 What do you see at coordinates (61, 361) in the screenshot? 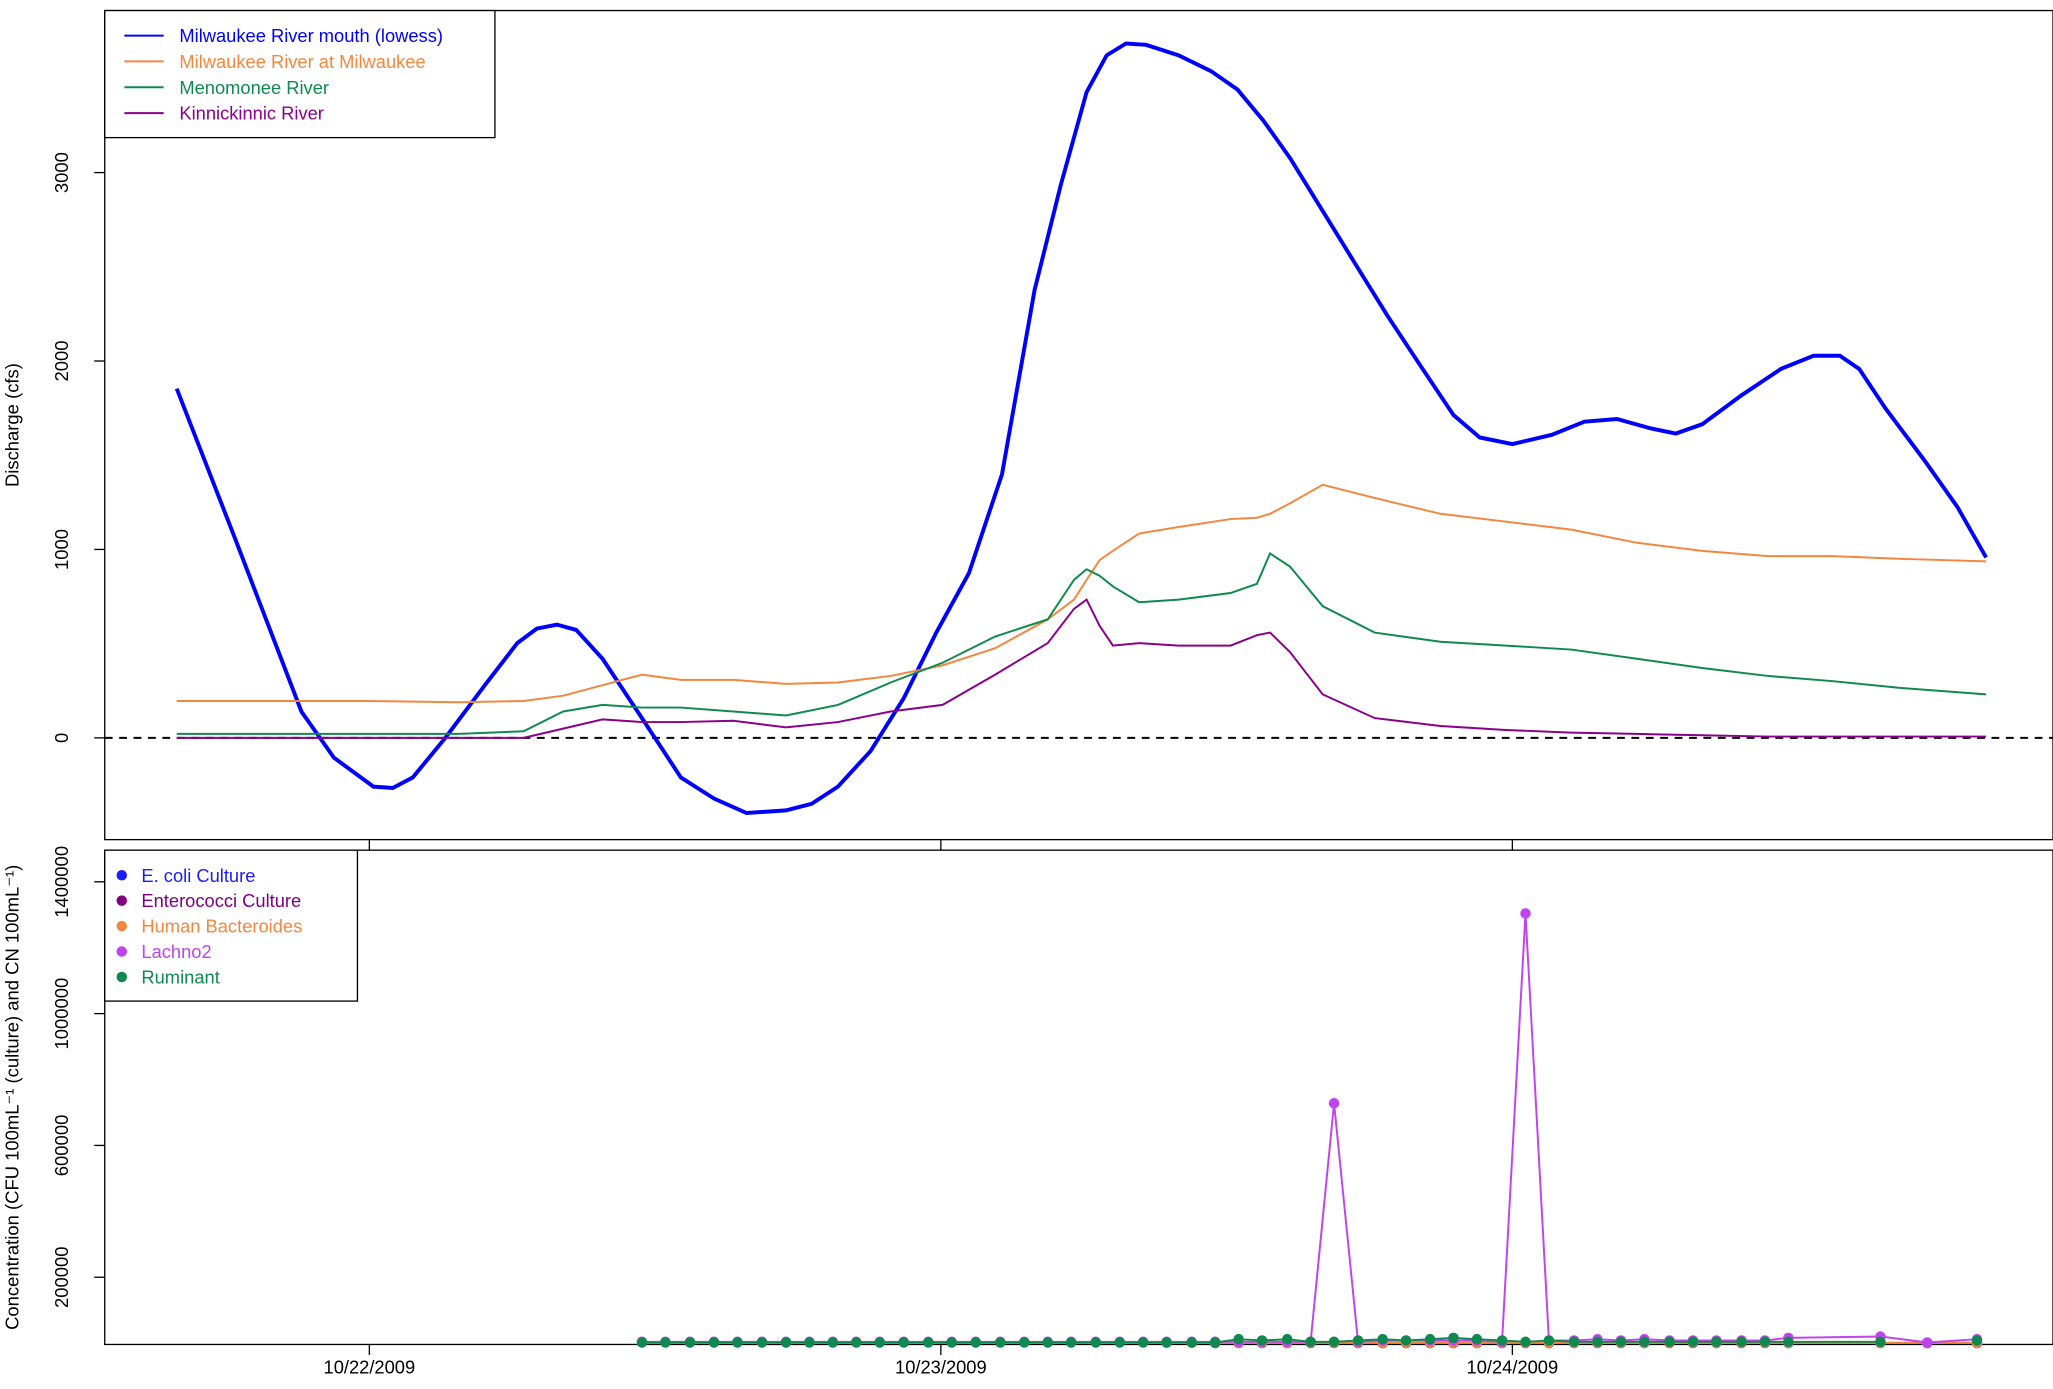
I see `y-tick-label: 2000` at bounding box center [61, 361].